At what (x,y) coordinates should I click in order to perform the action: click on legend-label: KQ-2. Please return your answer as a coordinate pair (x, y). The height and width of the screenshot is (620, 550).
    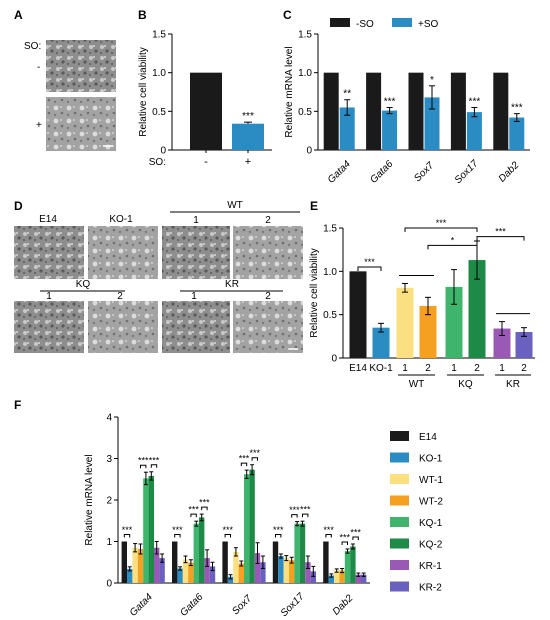
    Looking at the image, I should click on (431, 545).